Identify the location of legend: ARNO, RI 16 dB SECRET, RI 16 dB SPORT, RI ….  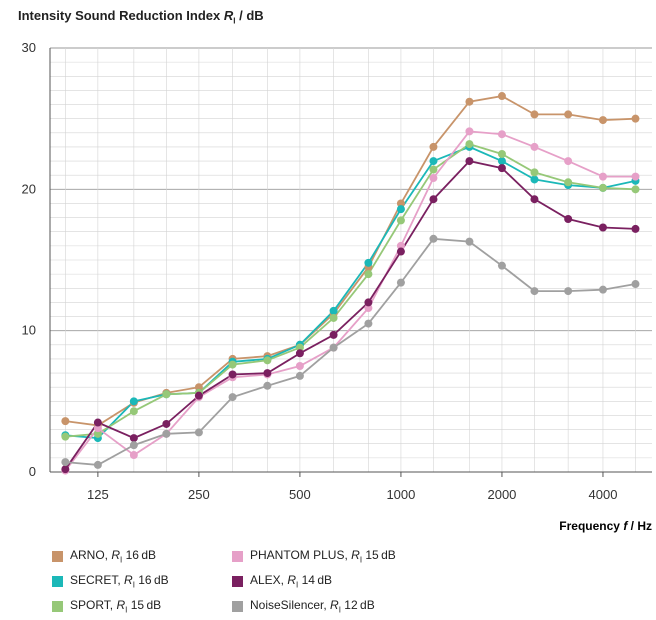
(352, 583).